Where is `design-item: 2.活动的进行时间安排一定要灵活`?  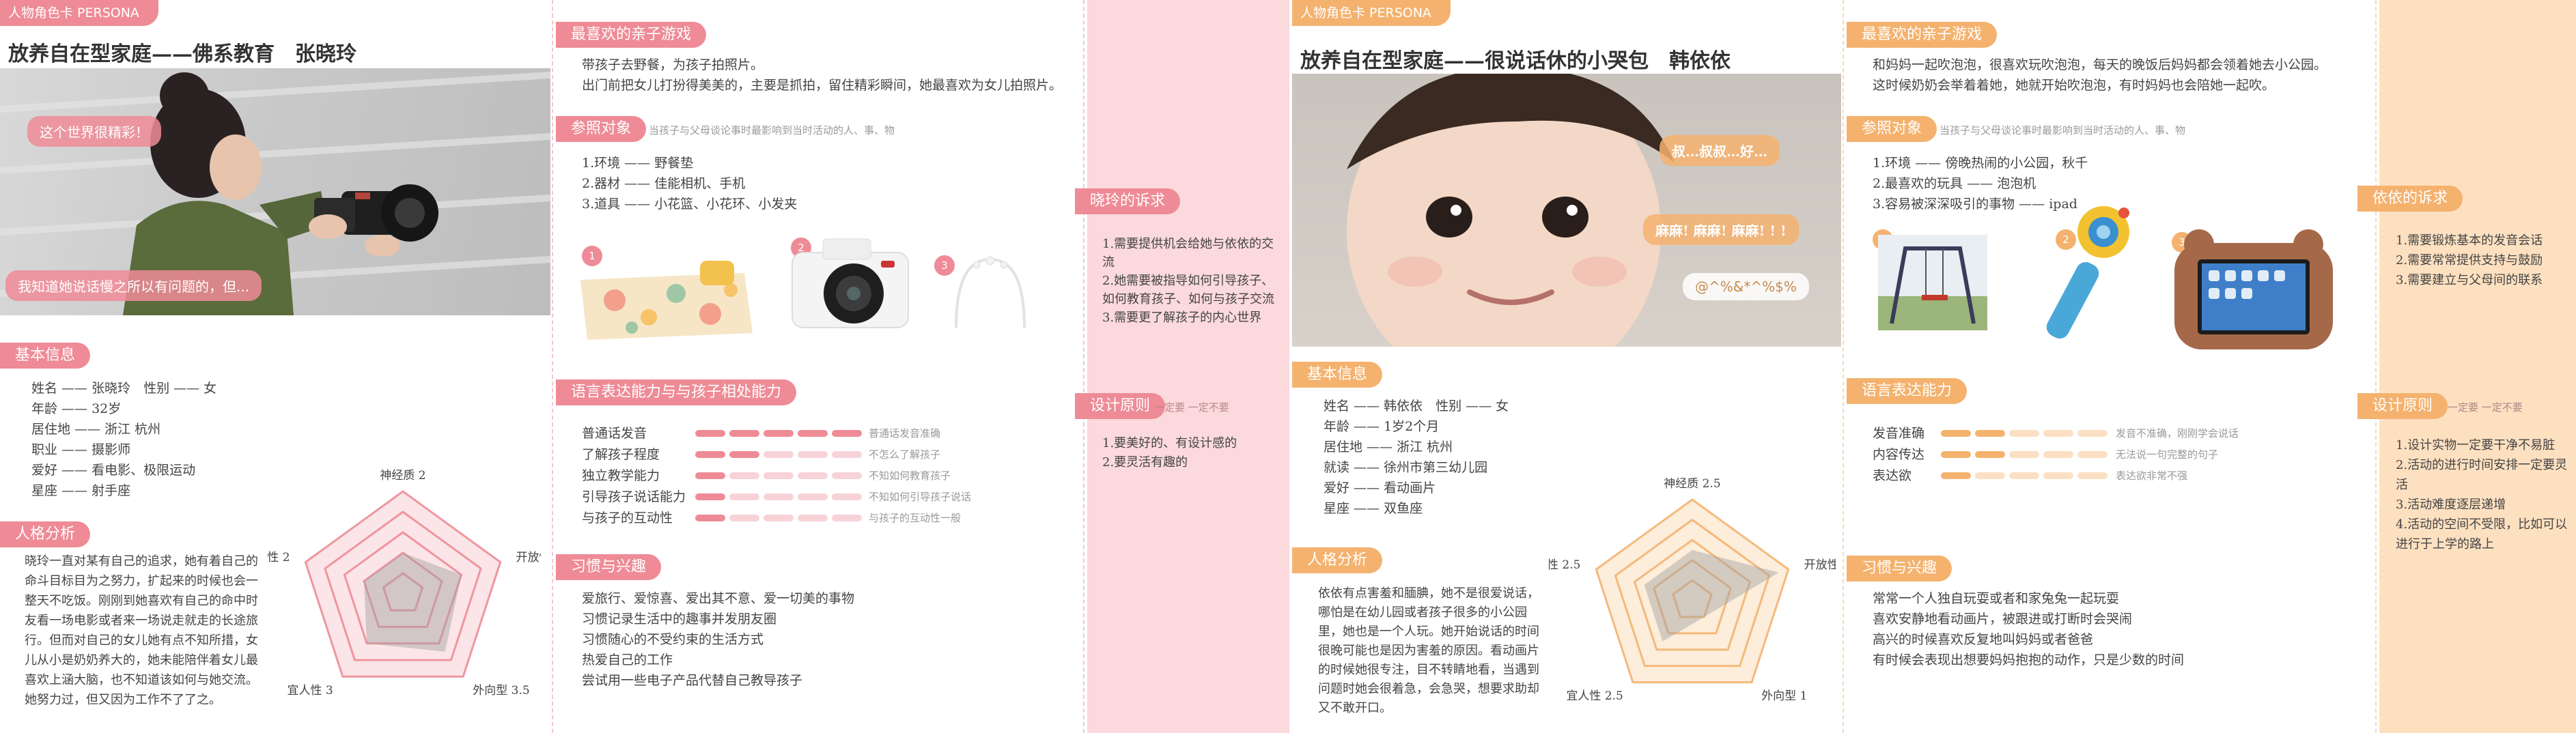
design-item: 2.活动的进行时间安排一定要灵活 is located at coordinates (2482, 475).